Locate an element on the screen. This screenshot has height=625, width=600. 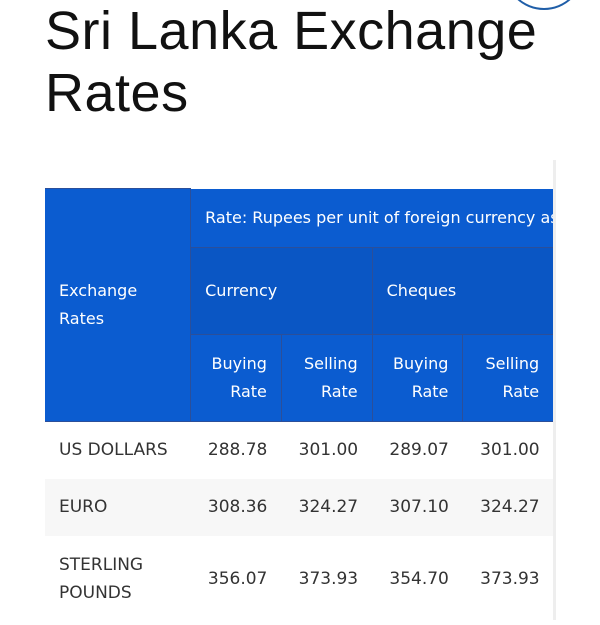
group-header-cheques: Cheques is located at coordinates (462, 290).